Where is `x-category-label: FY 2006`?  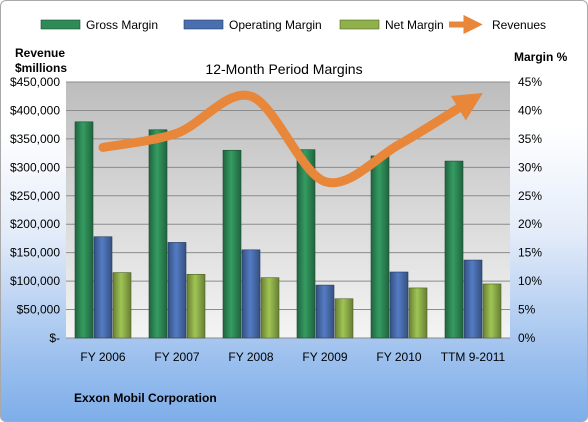
x-category-label: FY 2006 is located at coordinates (102, 357).